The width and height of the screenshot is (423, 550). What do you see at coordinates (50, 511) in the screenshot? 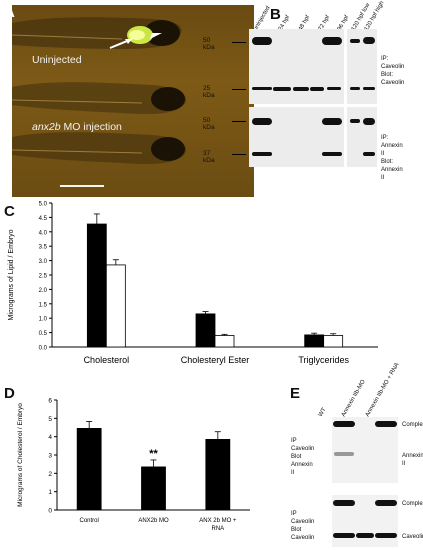
I see `y-tick-label: 0` at bounding box center [50, 511].